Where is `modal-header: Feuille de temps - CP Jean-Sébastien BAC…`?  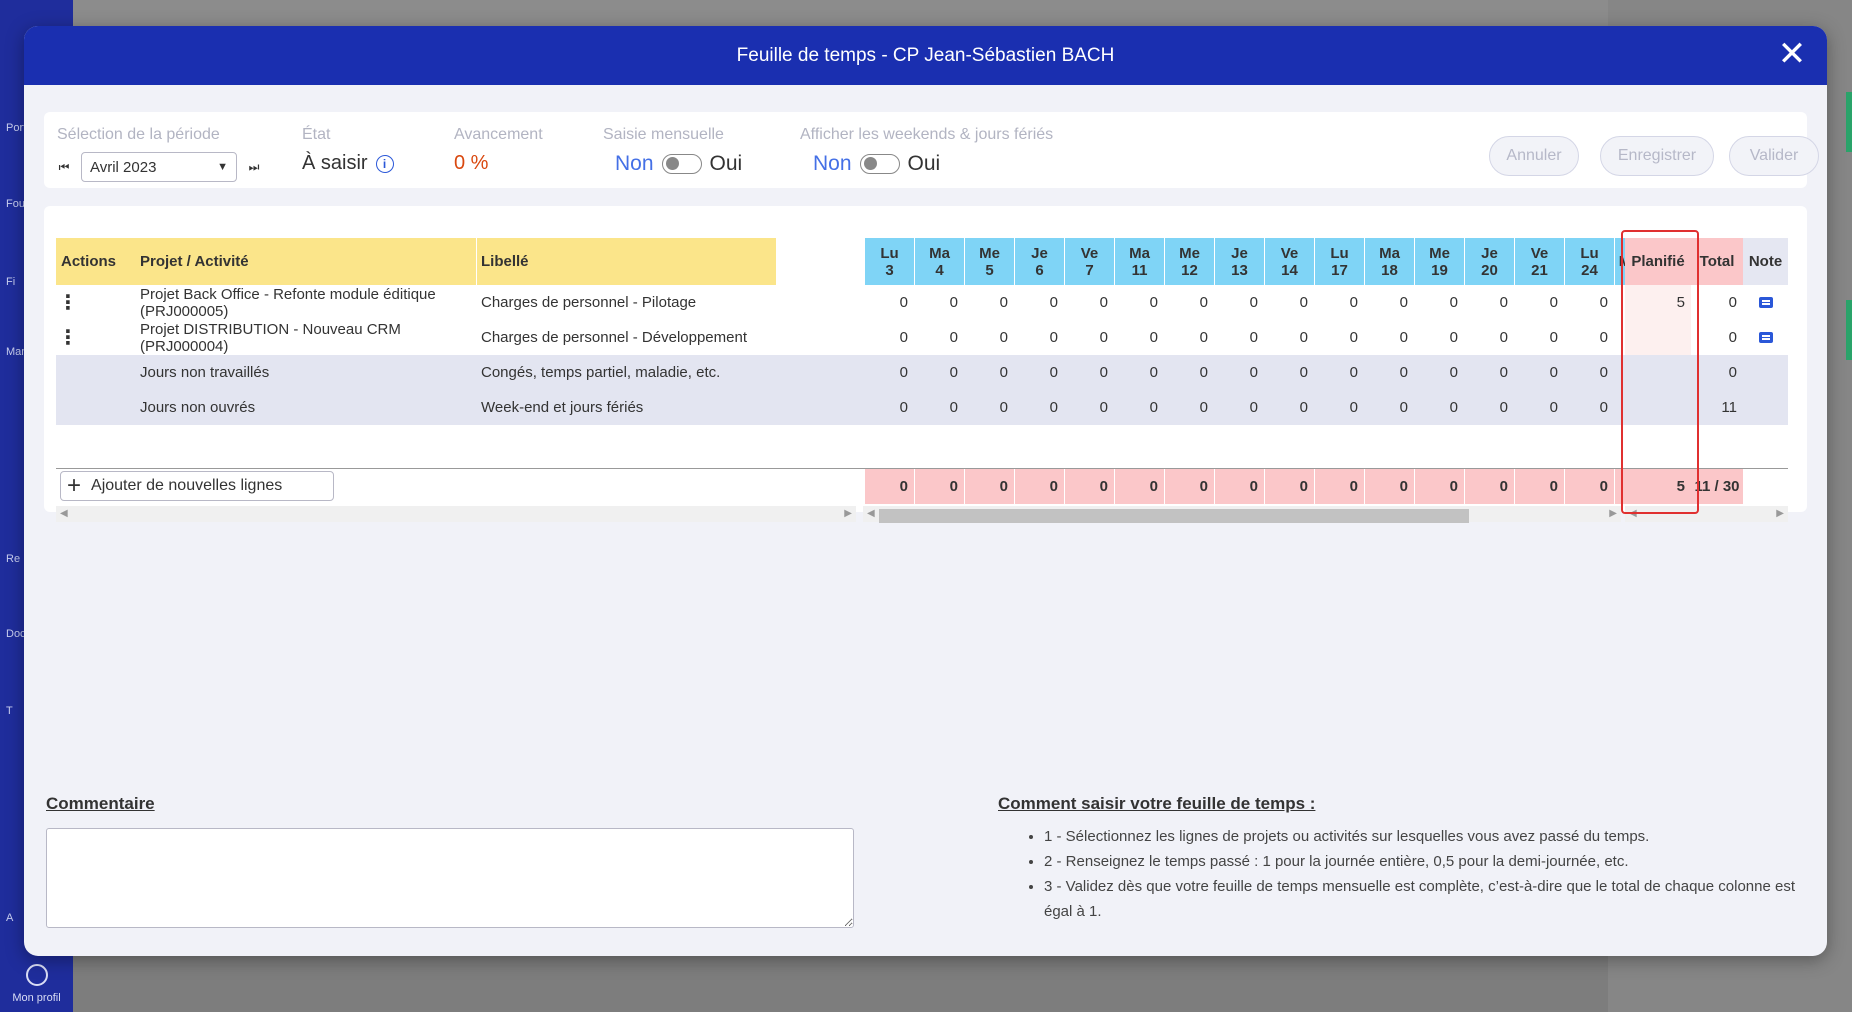
modal-header: Feuille de temps - CP Jean-Sébastien BAC… is located at coordinates (925, 55).